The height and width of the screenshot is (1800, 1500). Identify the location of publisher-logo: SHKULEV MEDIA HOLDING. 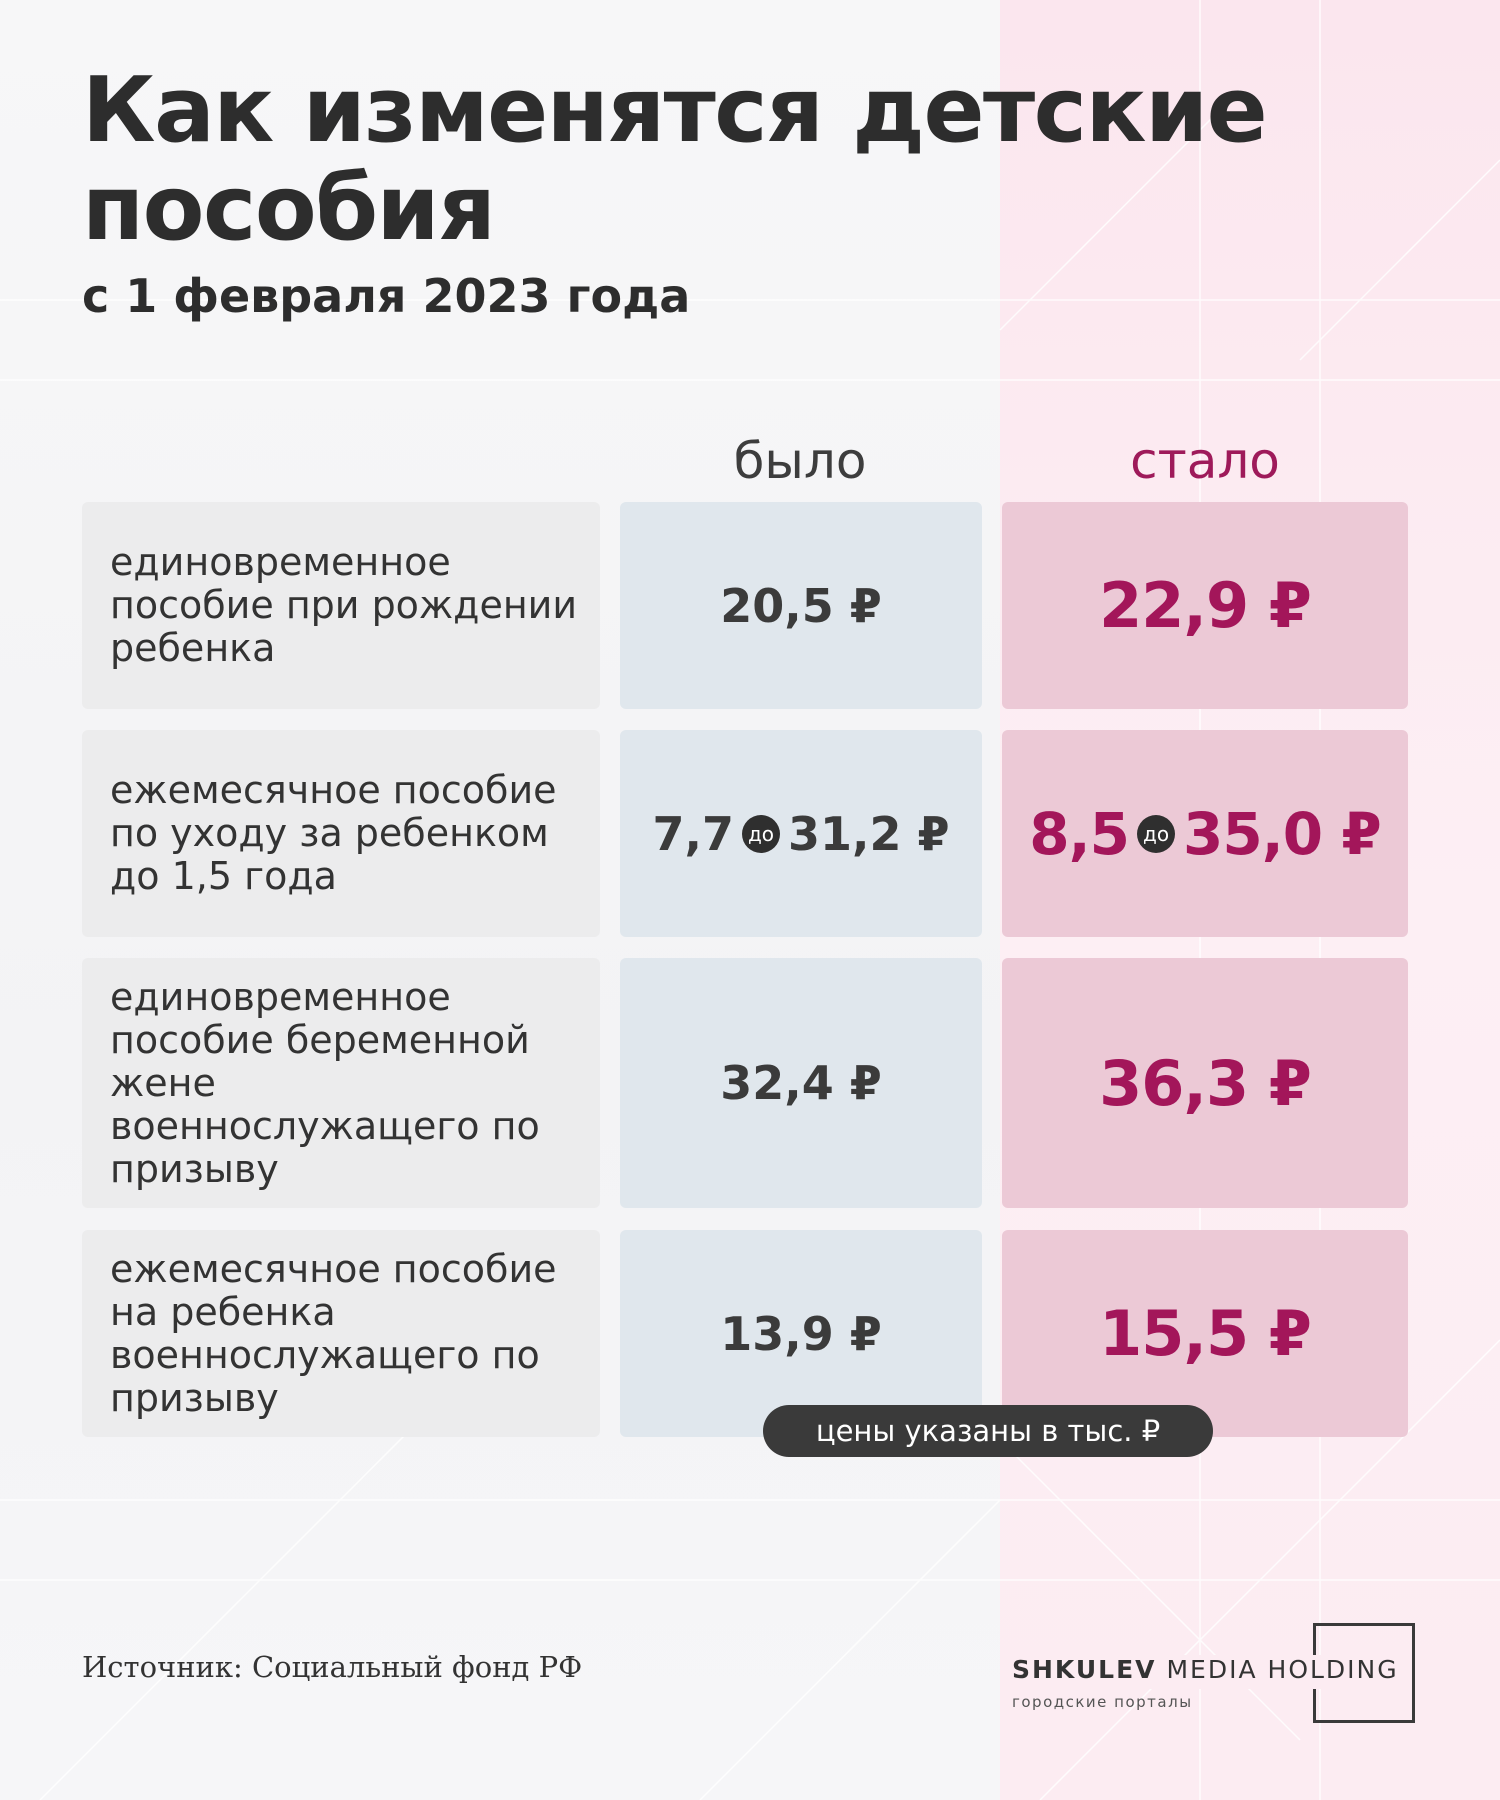
(1211, 1672).